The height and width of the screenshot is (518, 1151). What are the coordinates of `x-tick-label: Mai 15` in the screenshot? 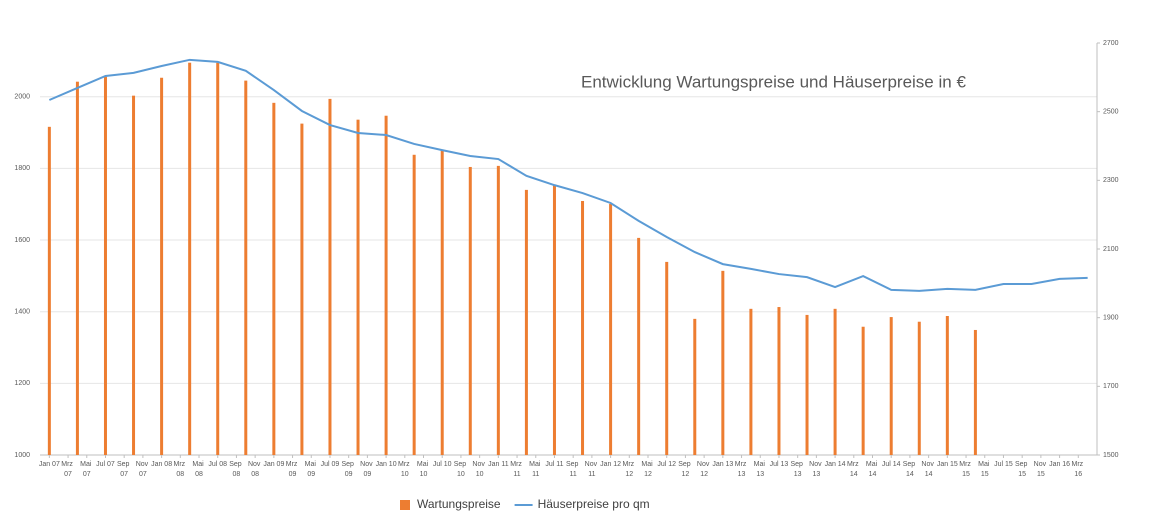 It's located at (984, 469).